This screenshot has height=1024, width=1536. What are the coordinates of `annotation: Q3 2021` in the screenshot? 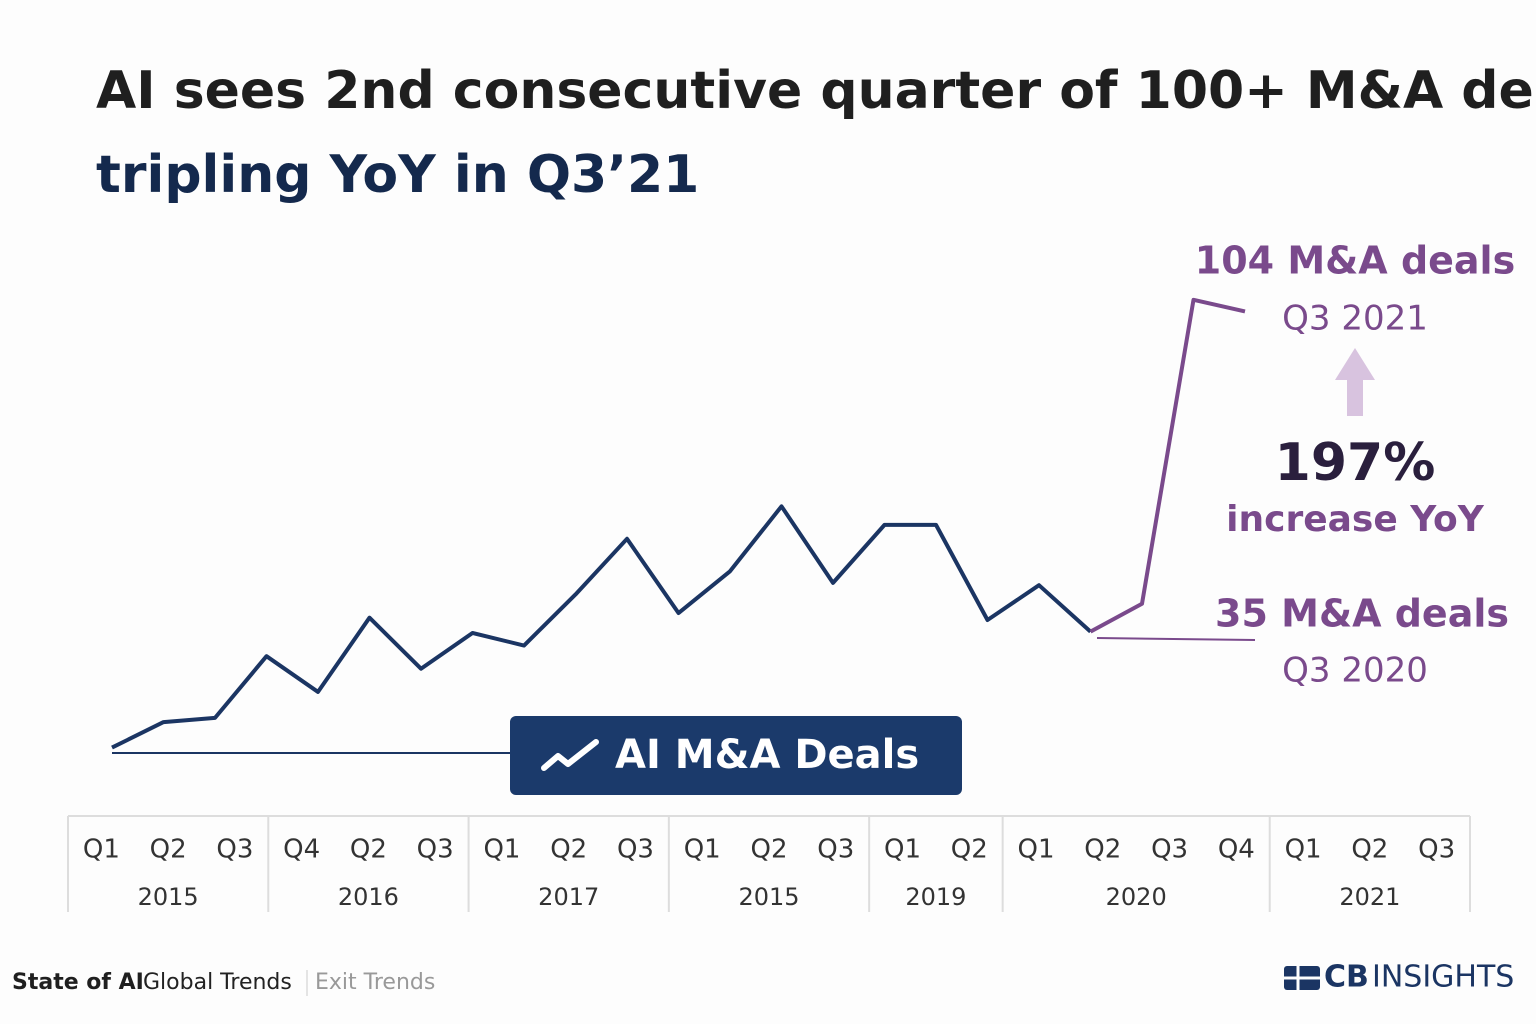 It's located at (1355, 319).